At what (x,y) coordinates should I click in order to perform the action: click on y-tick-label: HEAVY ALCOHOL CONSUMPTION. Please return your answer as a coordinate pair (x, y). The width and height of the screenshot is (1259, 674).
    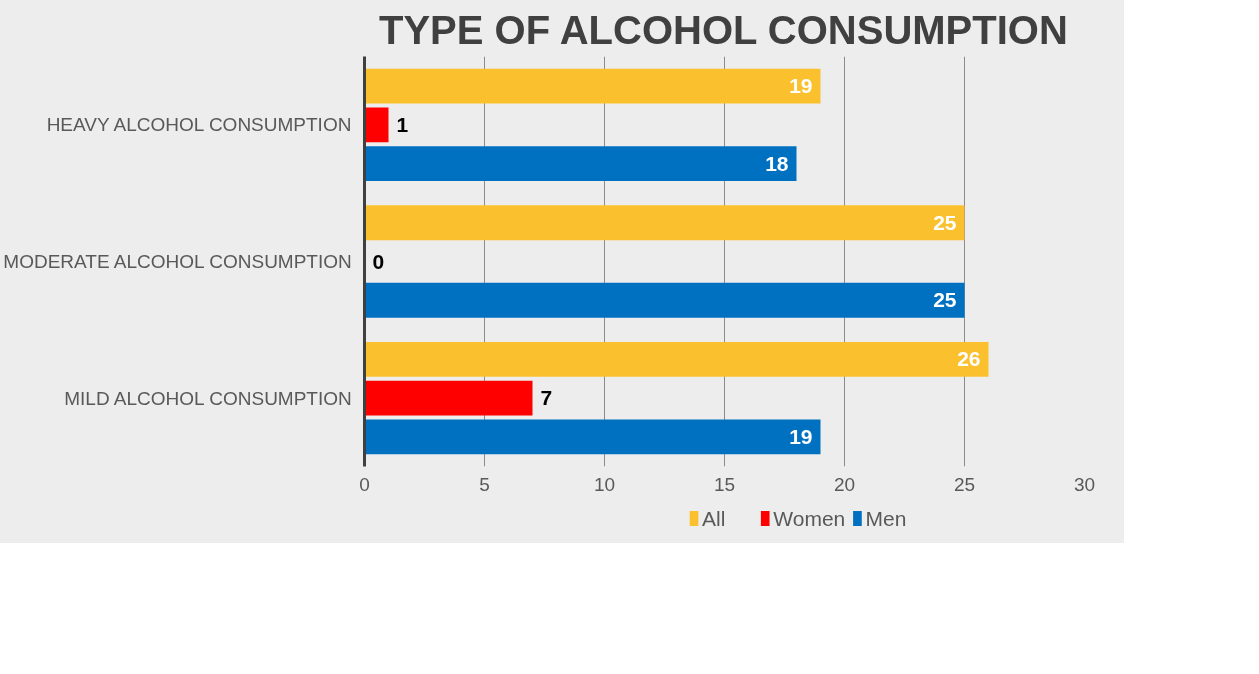
    Looking at the image, I should click on (199, 125).